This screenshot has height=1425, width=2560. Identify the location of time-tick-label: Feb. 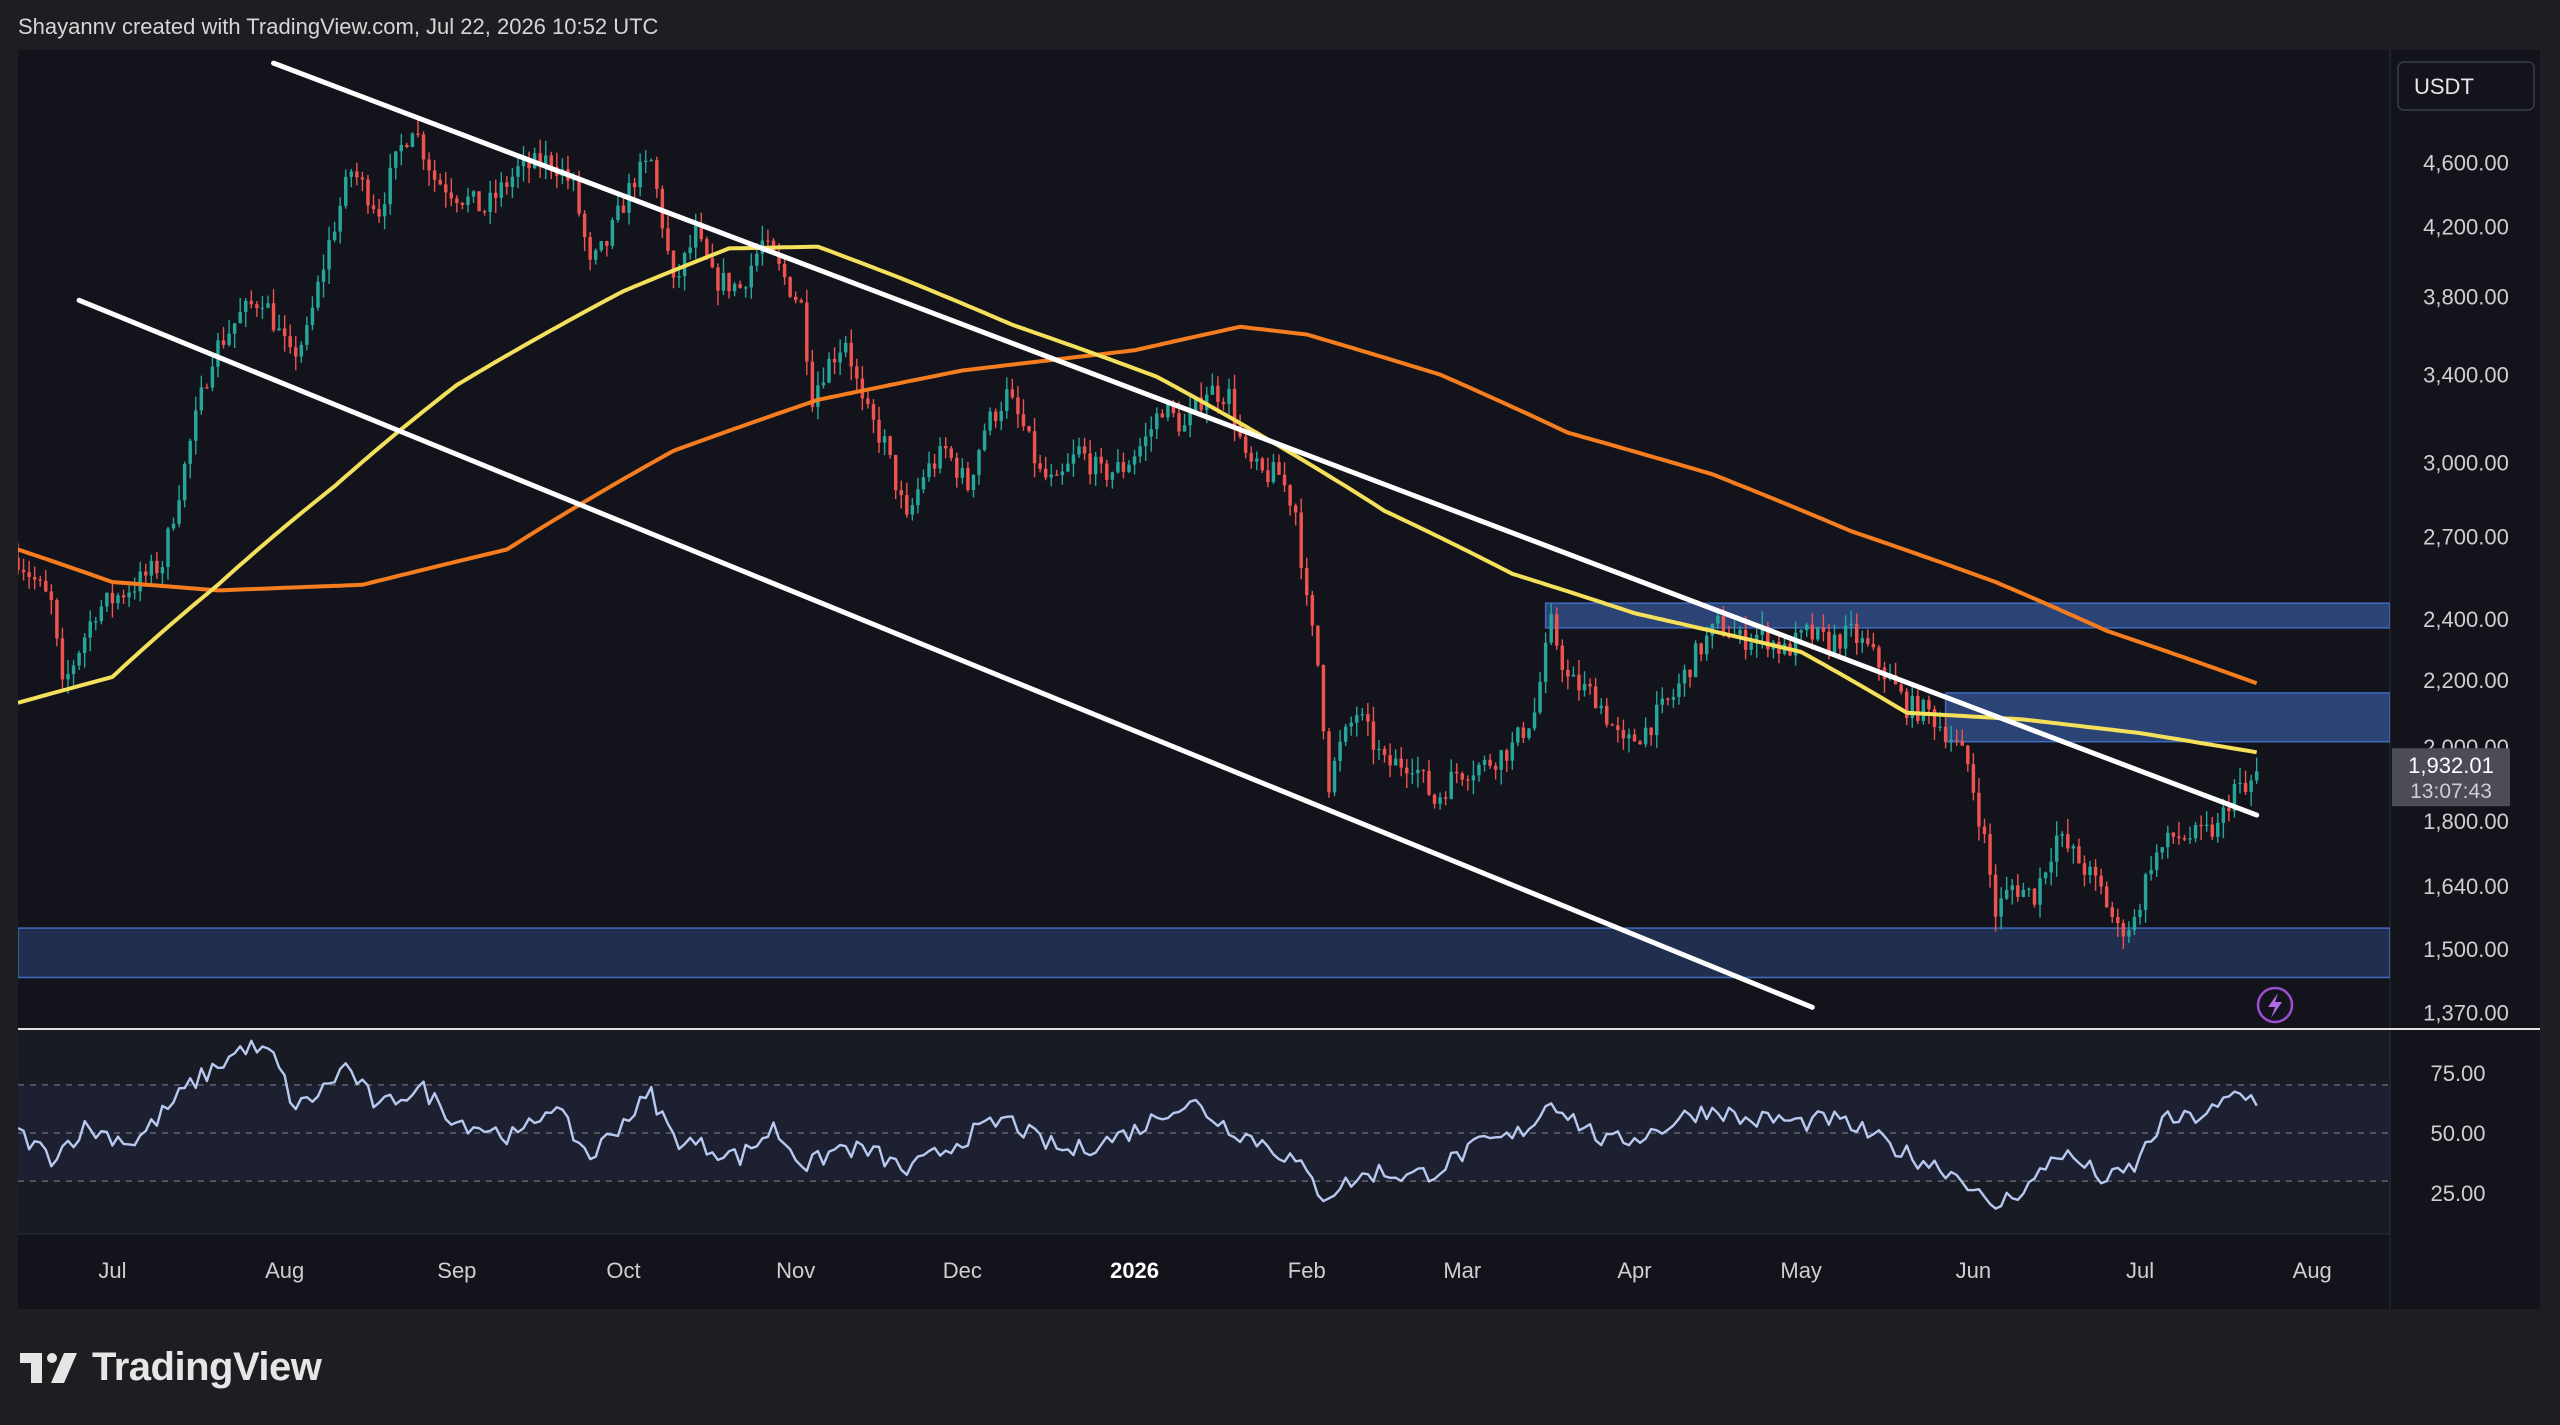
(1307, 1270).